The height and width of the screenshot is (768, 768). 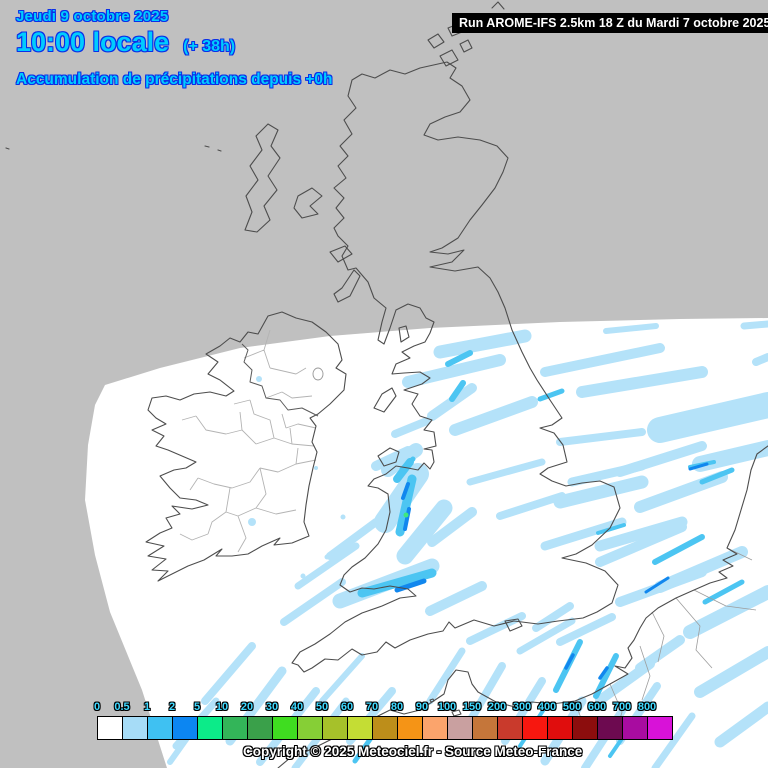 I want to click on legend-threshold-label: 1, so click(x=147, y=707).